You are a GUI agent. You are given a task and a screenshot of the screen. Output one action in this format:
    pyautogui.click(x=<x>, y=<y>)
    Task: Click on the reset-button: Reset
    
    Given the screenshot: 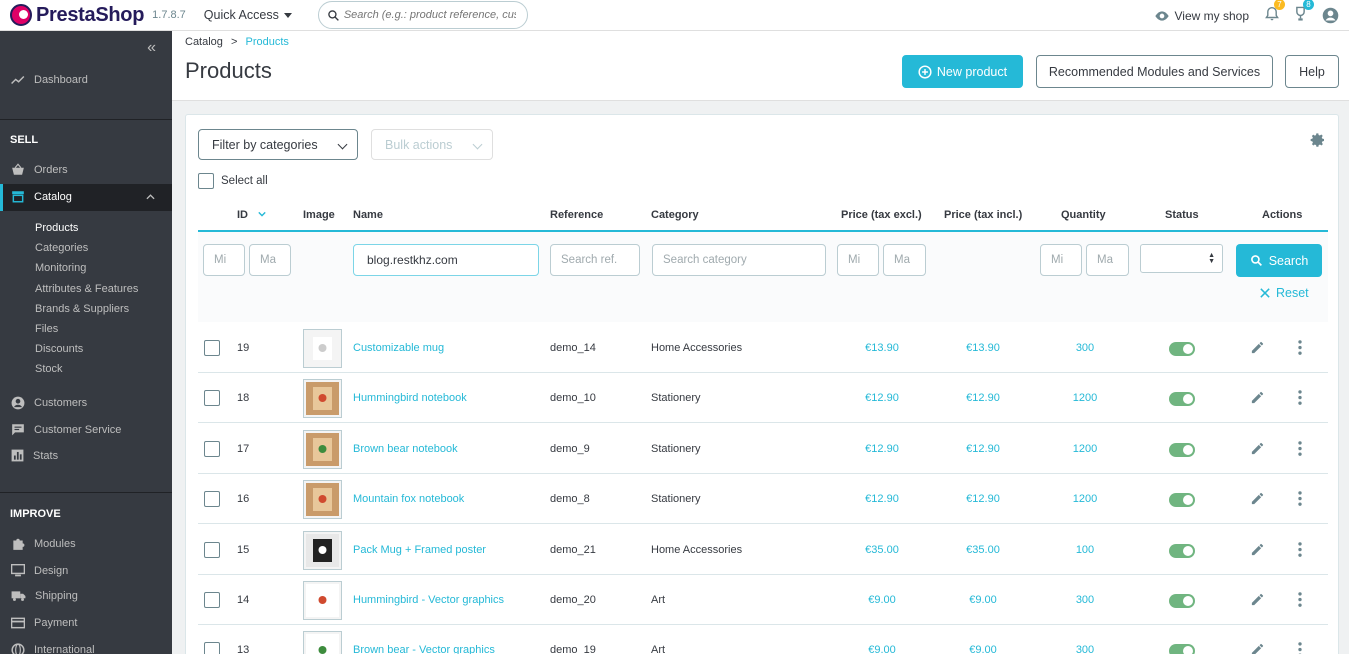 What is the action you would take?
    pyautogui.click(x=1284, y=293)
    